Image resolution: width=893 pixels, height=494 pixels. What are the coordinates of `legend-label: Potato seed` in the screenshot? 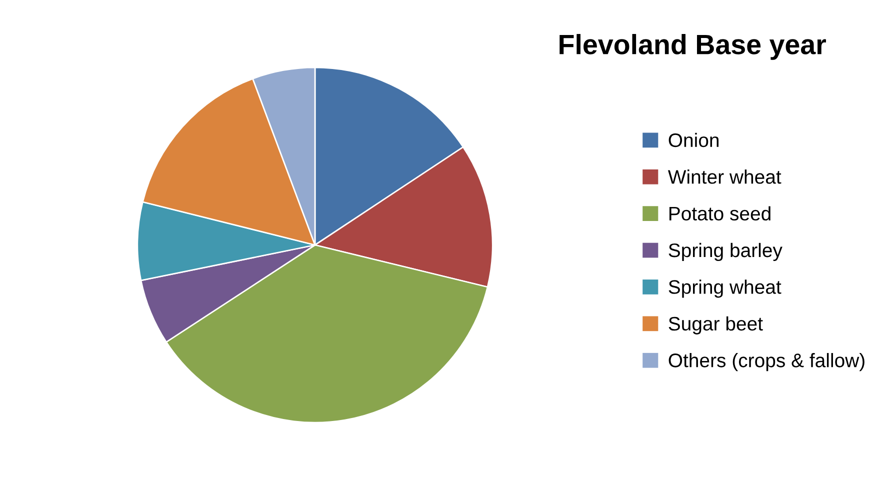 It's located at (719, 213).